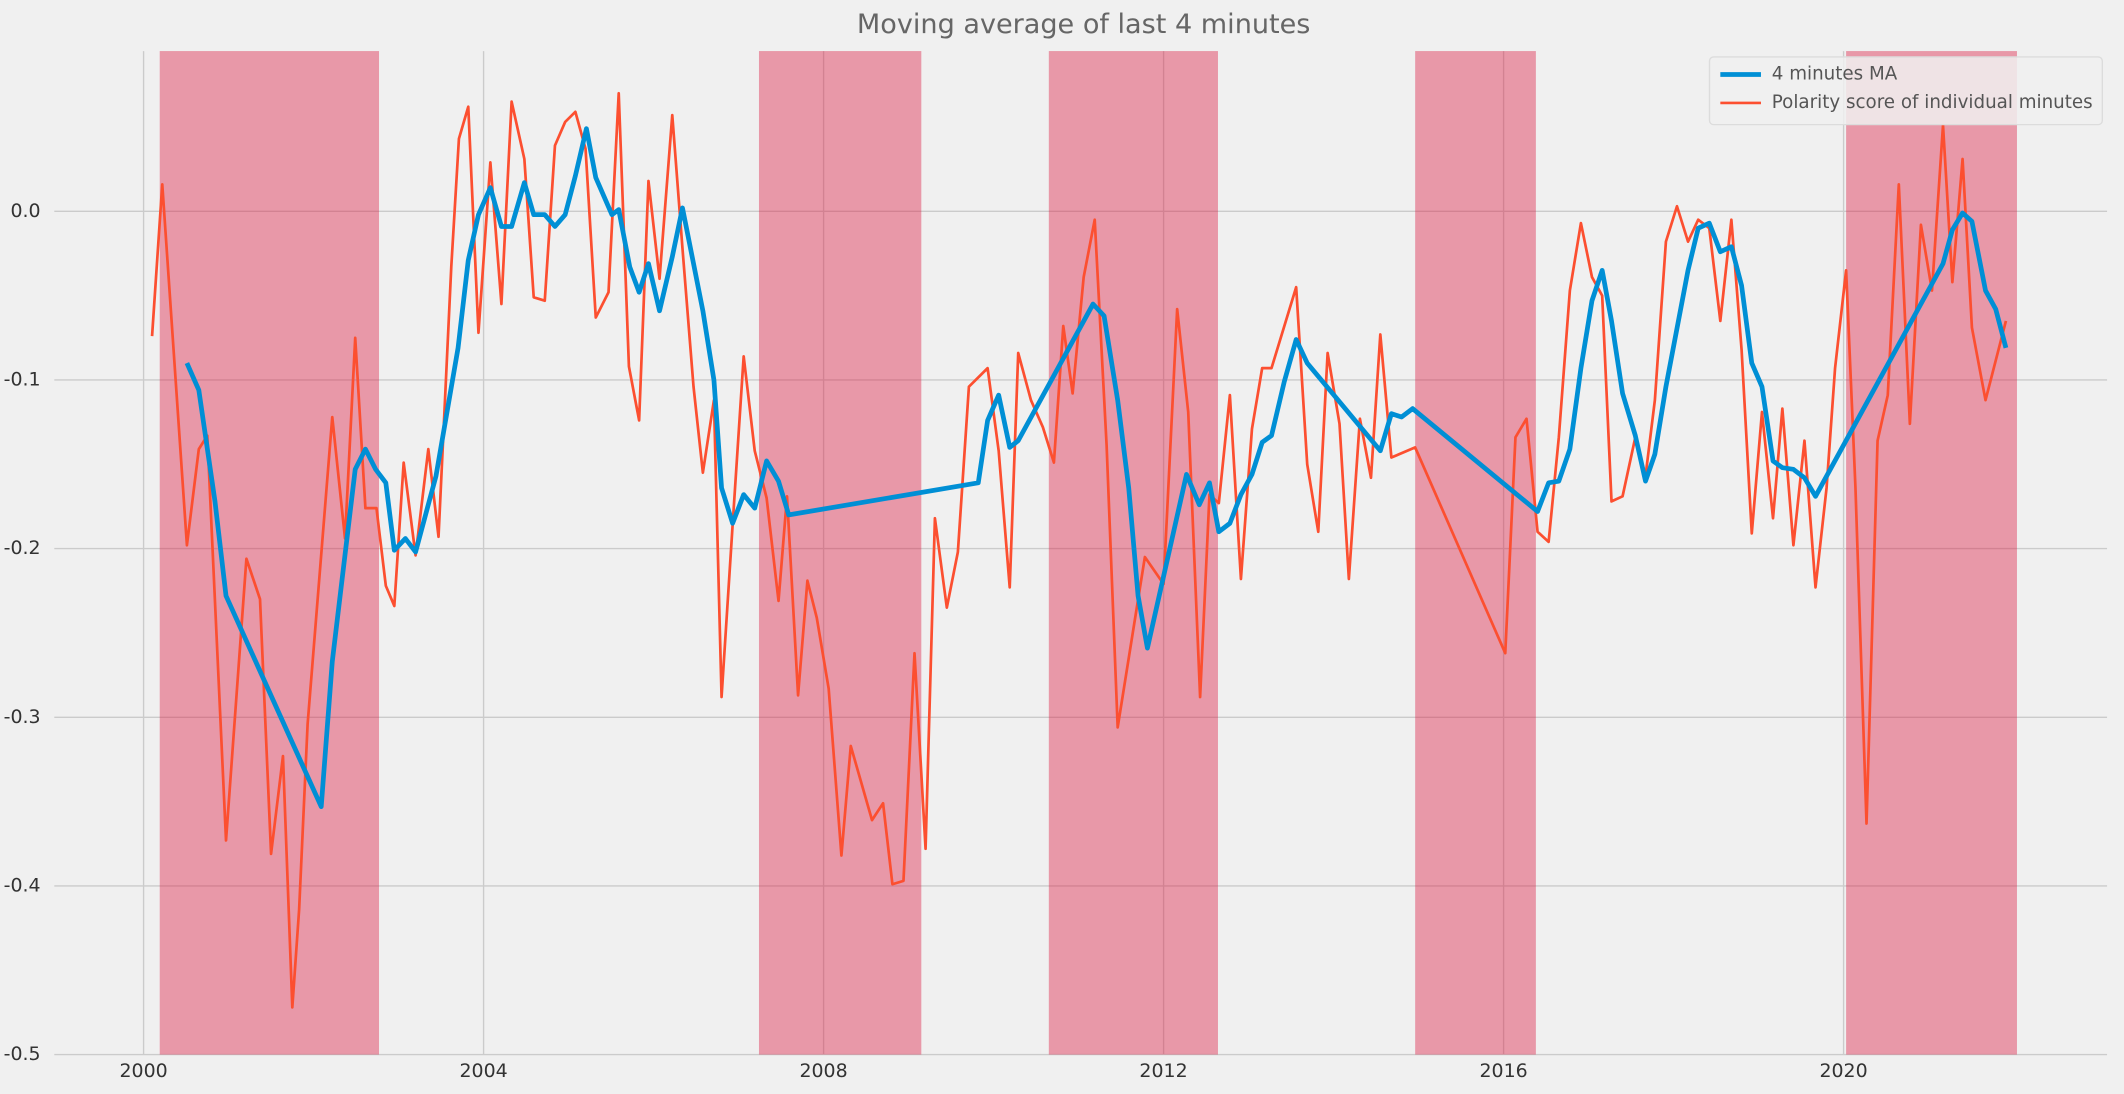 This screenshot has width=2124, height=1094. I want to click on x-tick-label: 2000, so click(143, 1071).